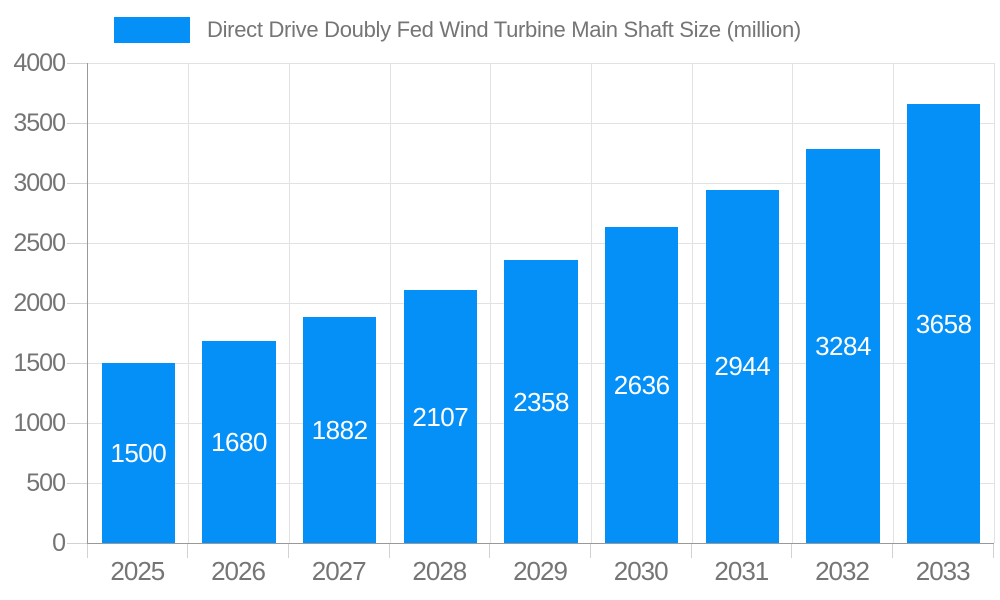 The width and height of the screenshot is (1000, 600). I want to click on x-axis-label: 2028, so click(439, 571).